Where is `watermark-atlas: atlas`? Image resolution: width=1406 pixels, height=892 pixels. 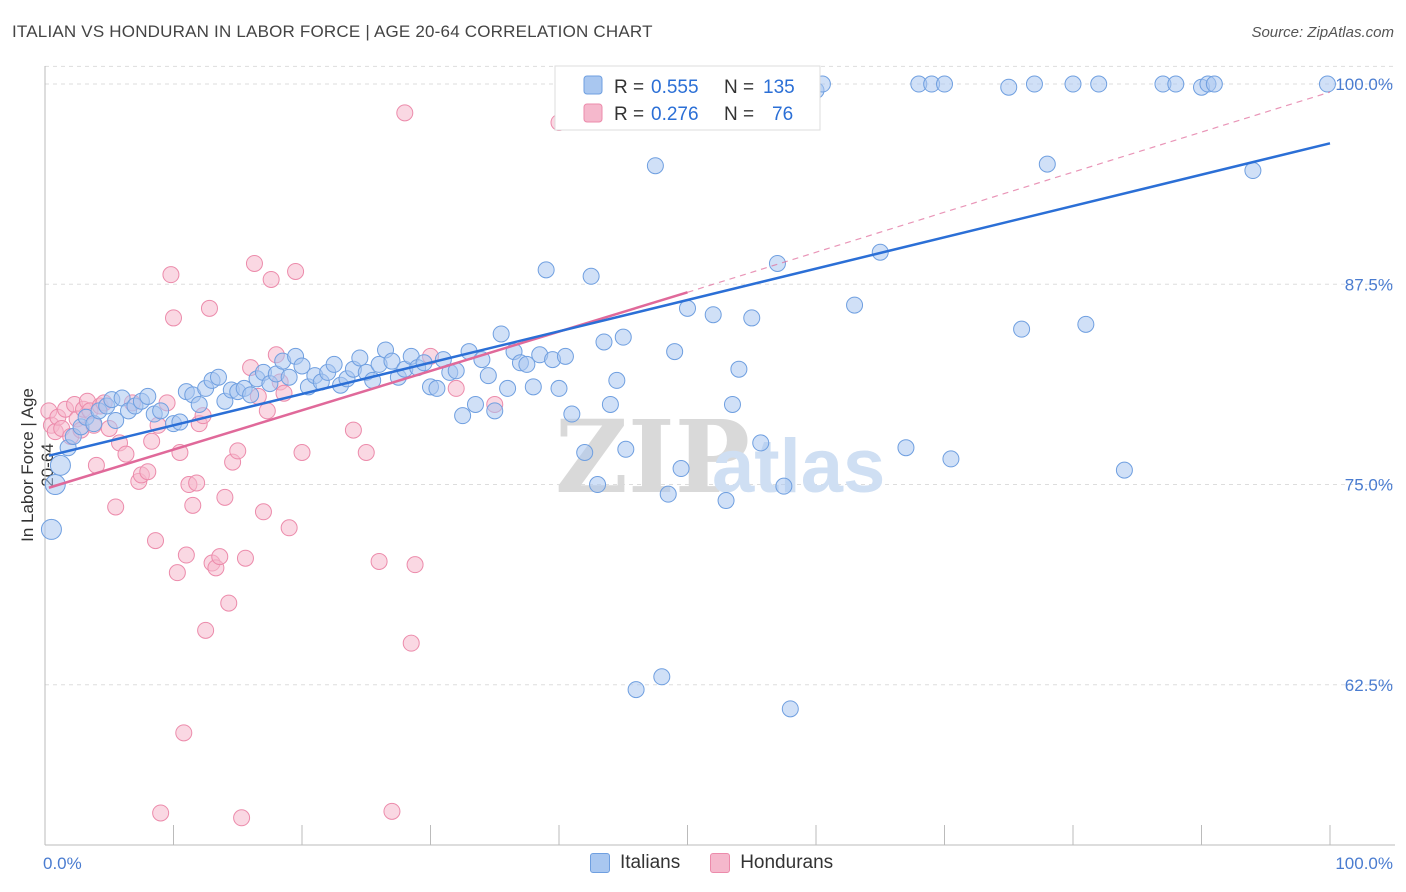
watermark-atlas: atlas is located at coordinates (798, 466).